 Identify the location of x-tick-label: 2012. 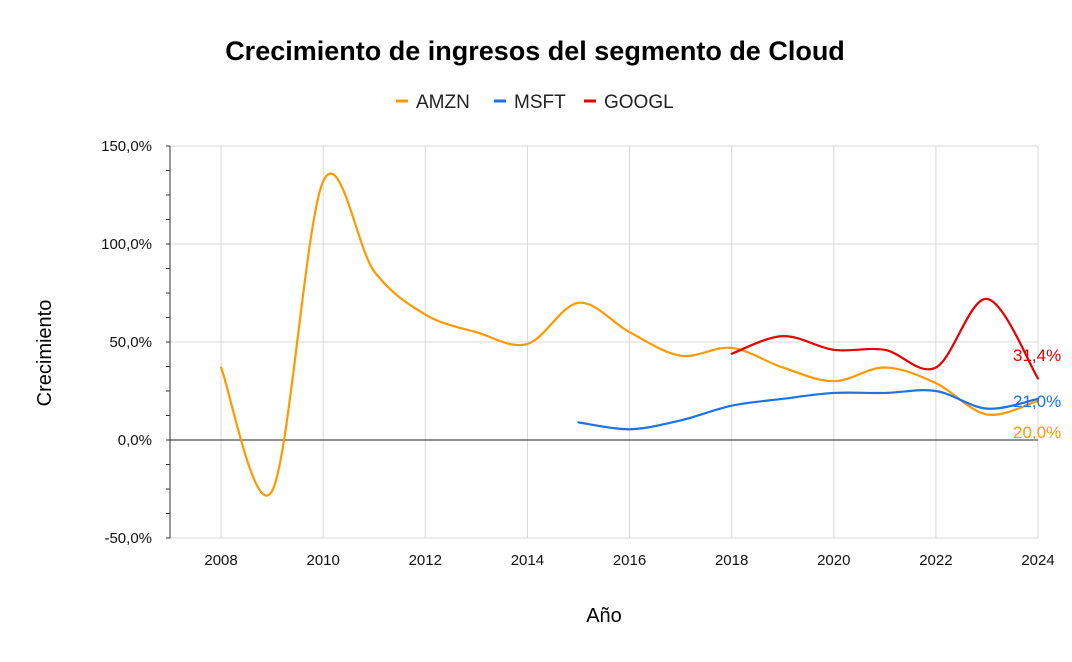
(425, 560).